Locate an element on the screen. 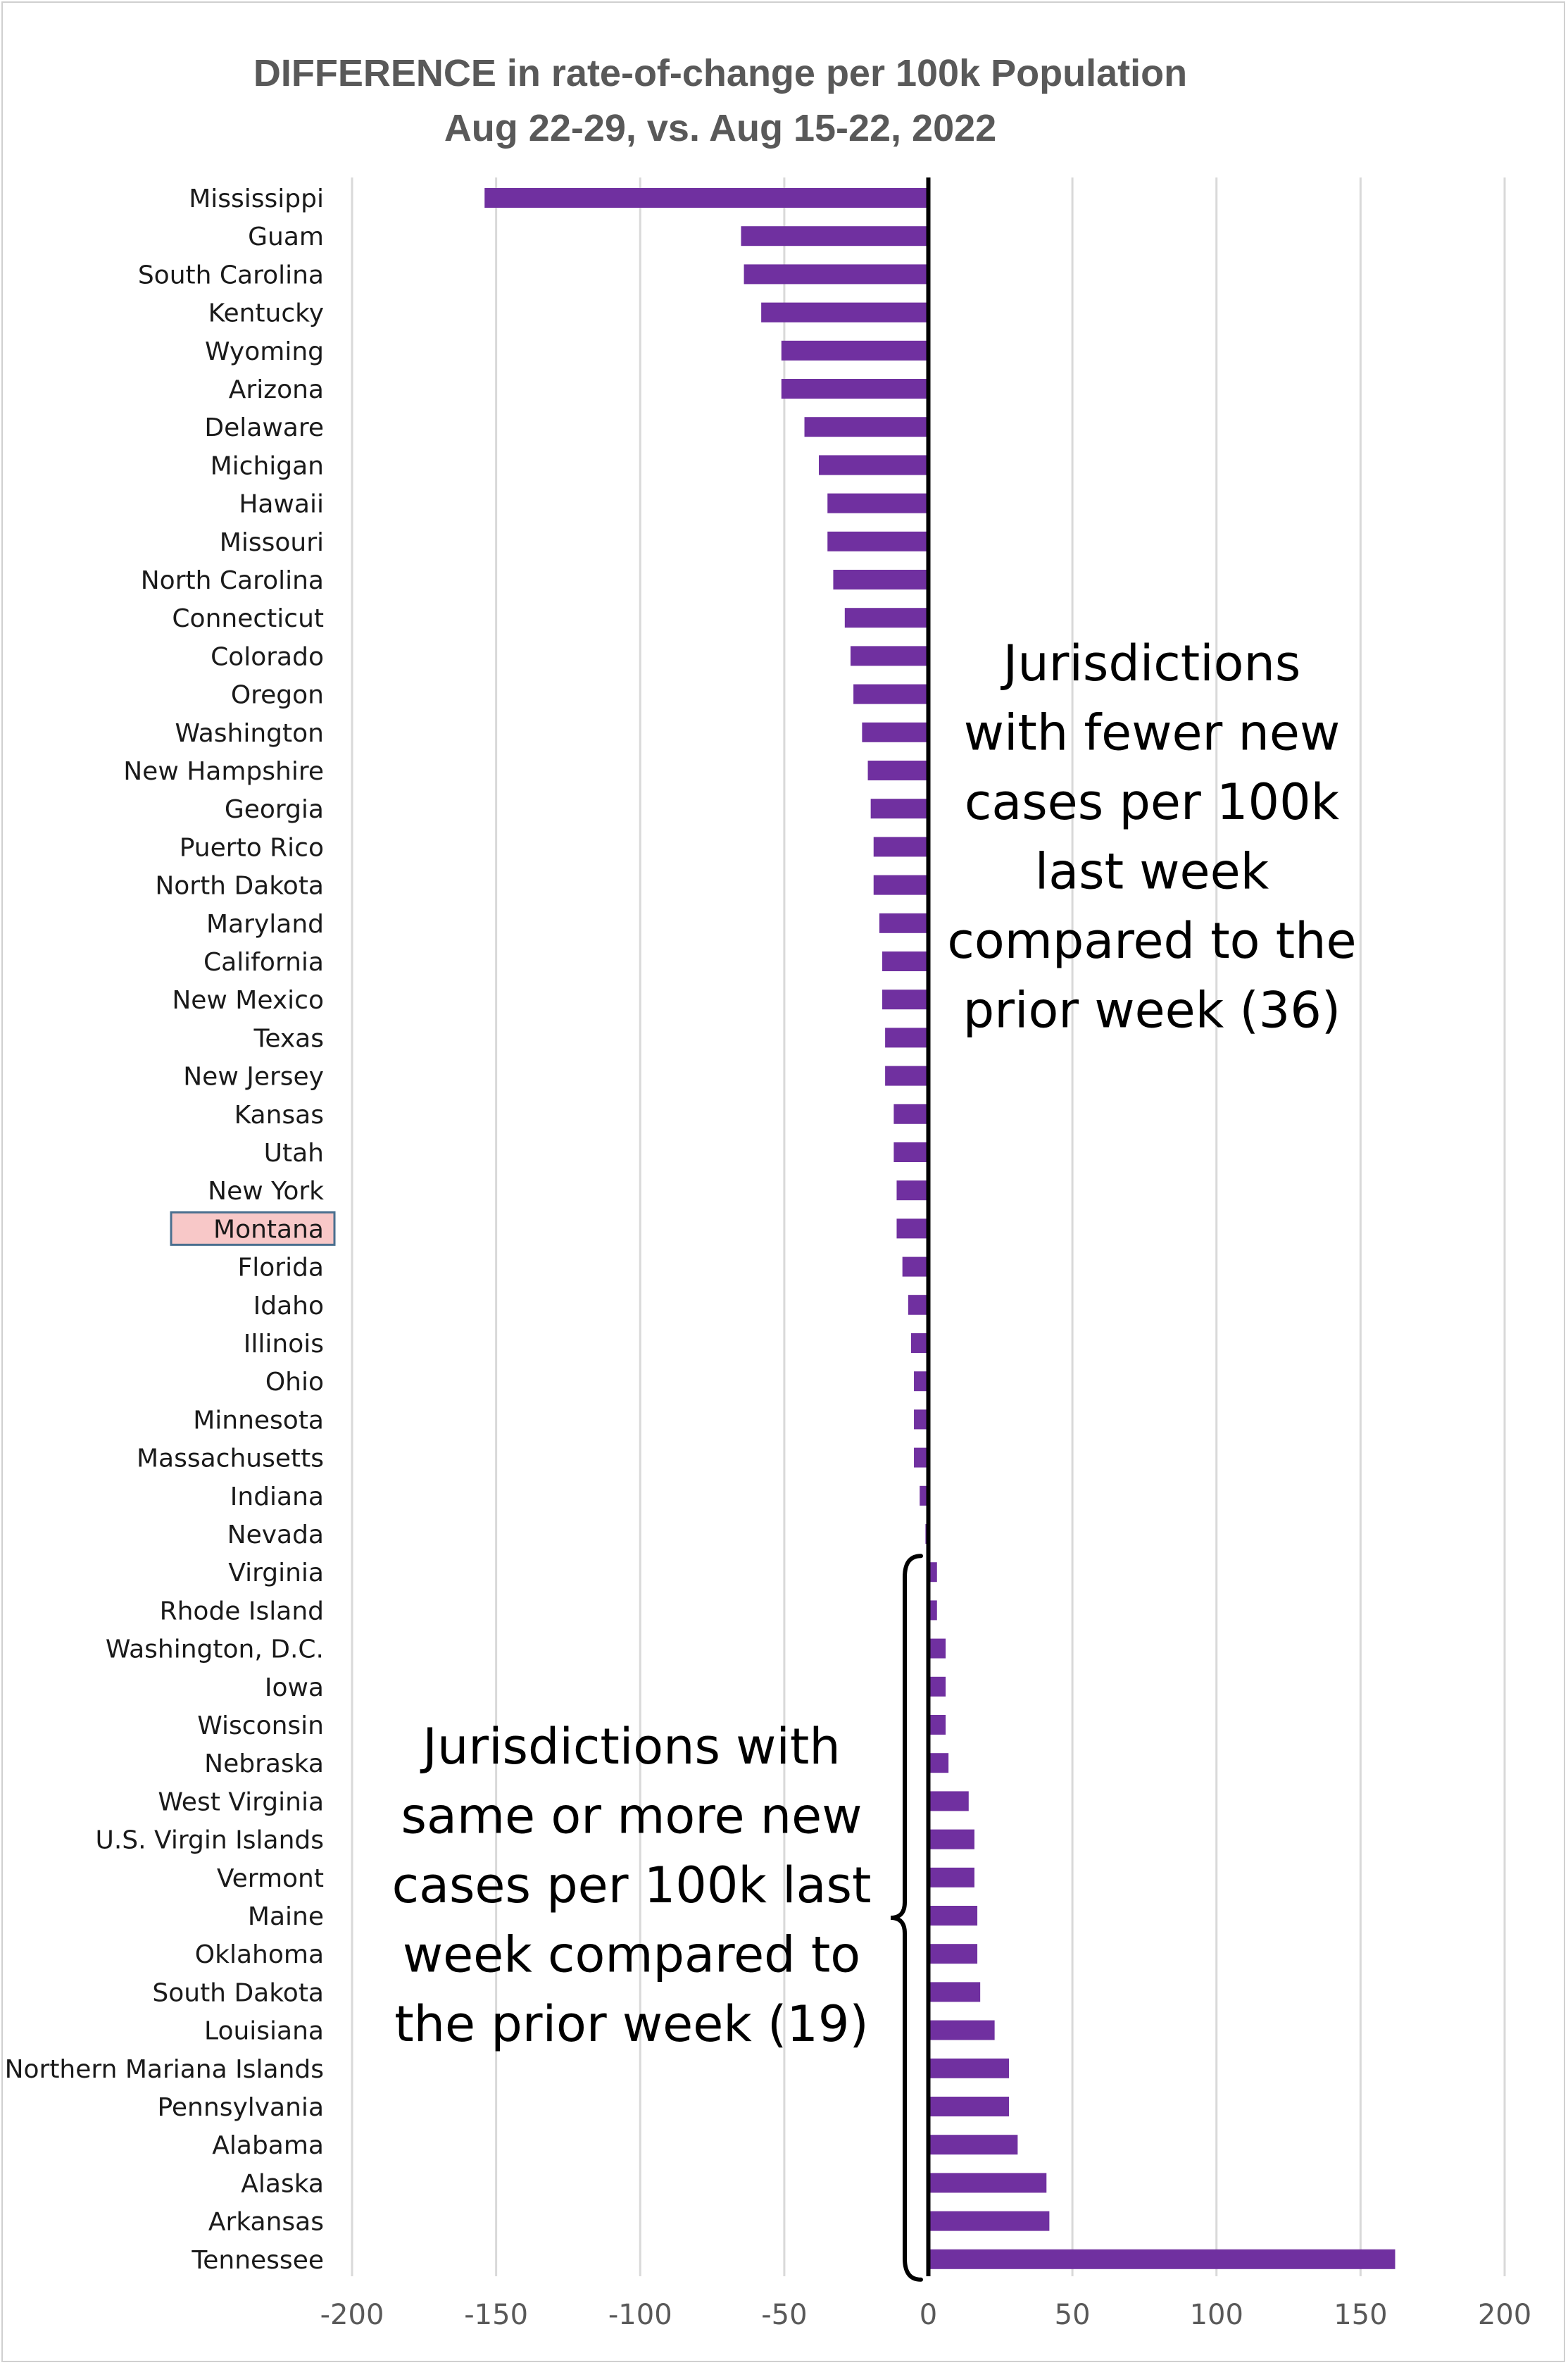 This screenshot has height=2365, width=1568. bar-arizona is located at coordinates (855, 389).